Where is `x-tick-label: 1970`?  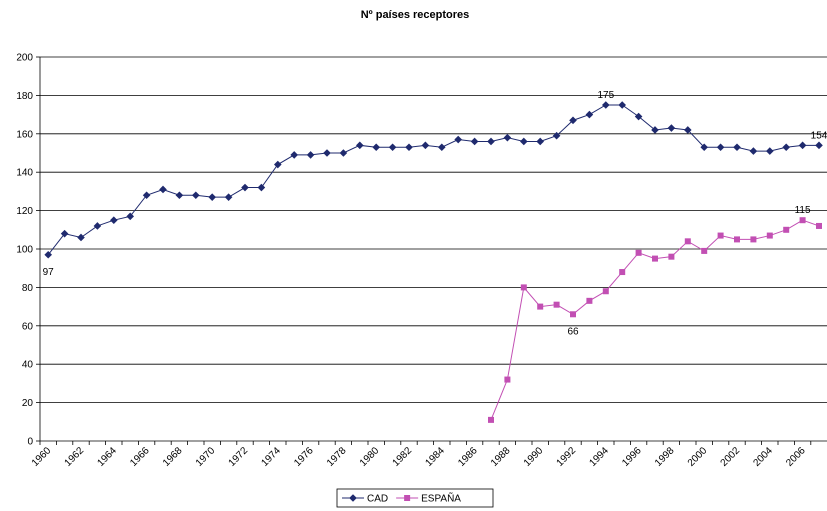 x-tick-label: 1970 is located at coordinates (206, 457).